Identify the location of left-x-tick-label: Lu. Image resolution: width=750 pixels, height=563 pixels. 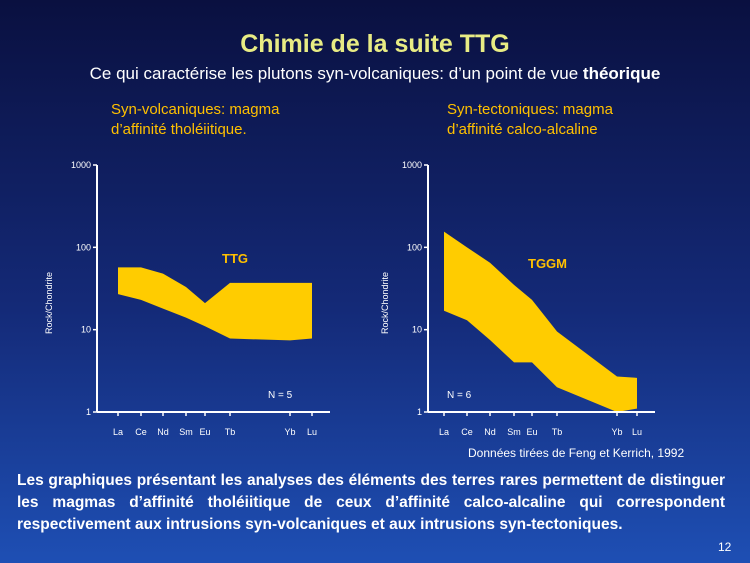
(312, 432).